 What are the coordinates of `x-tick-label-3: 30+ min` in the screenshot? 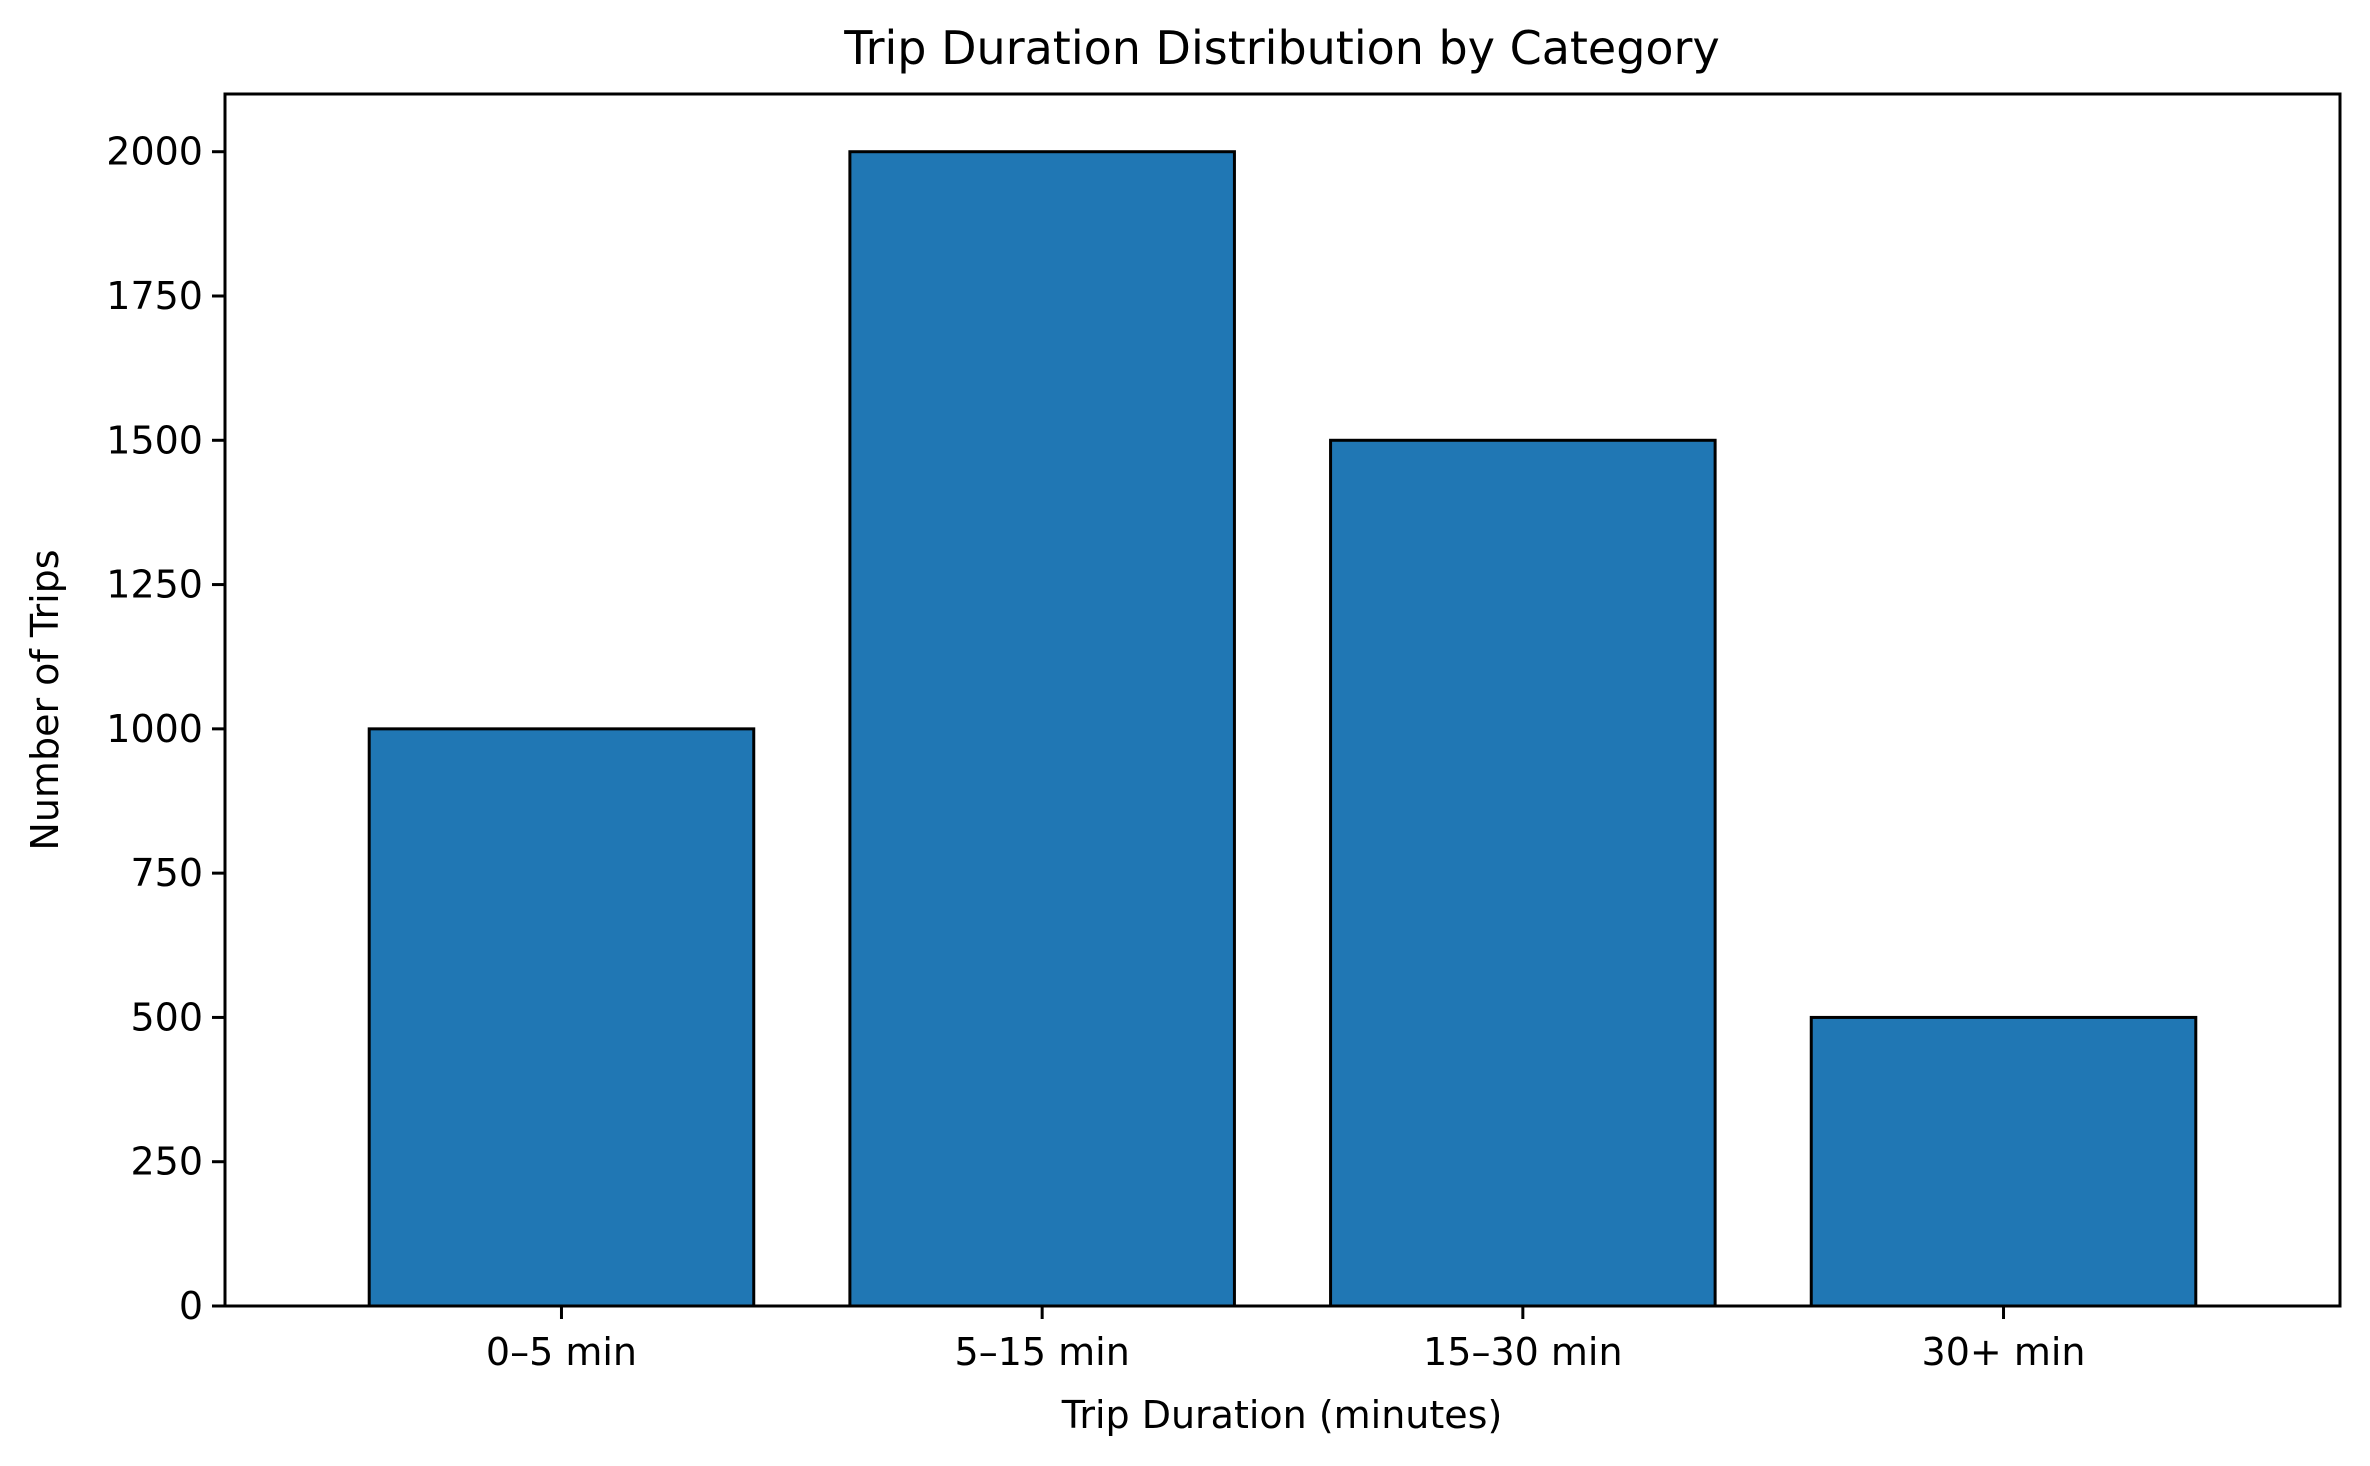 It's located at (2004, 1352).